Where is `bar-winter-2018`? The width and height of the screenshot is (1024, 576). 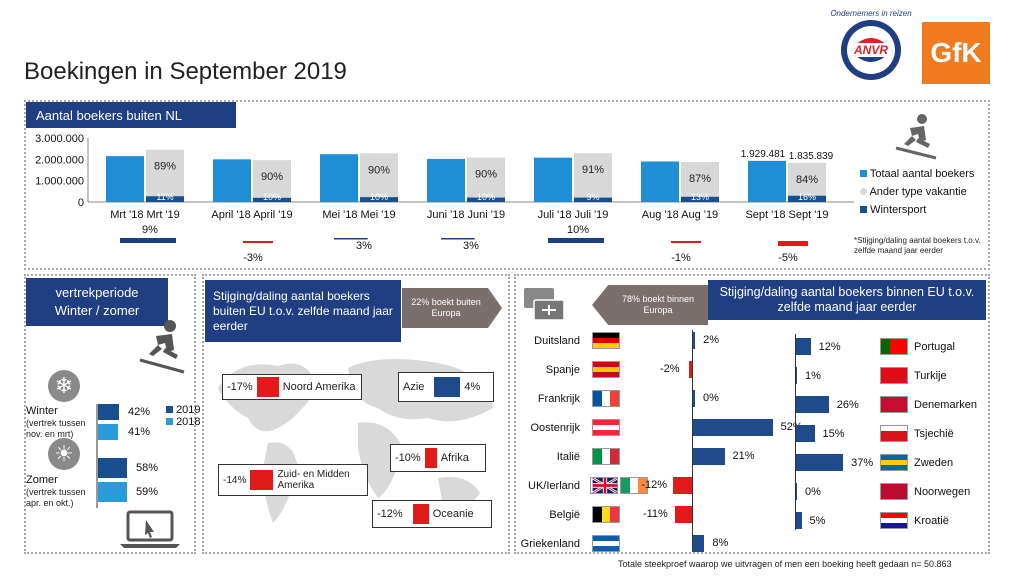 bar-winter-2018 is located at coordinates (108, 432).